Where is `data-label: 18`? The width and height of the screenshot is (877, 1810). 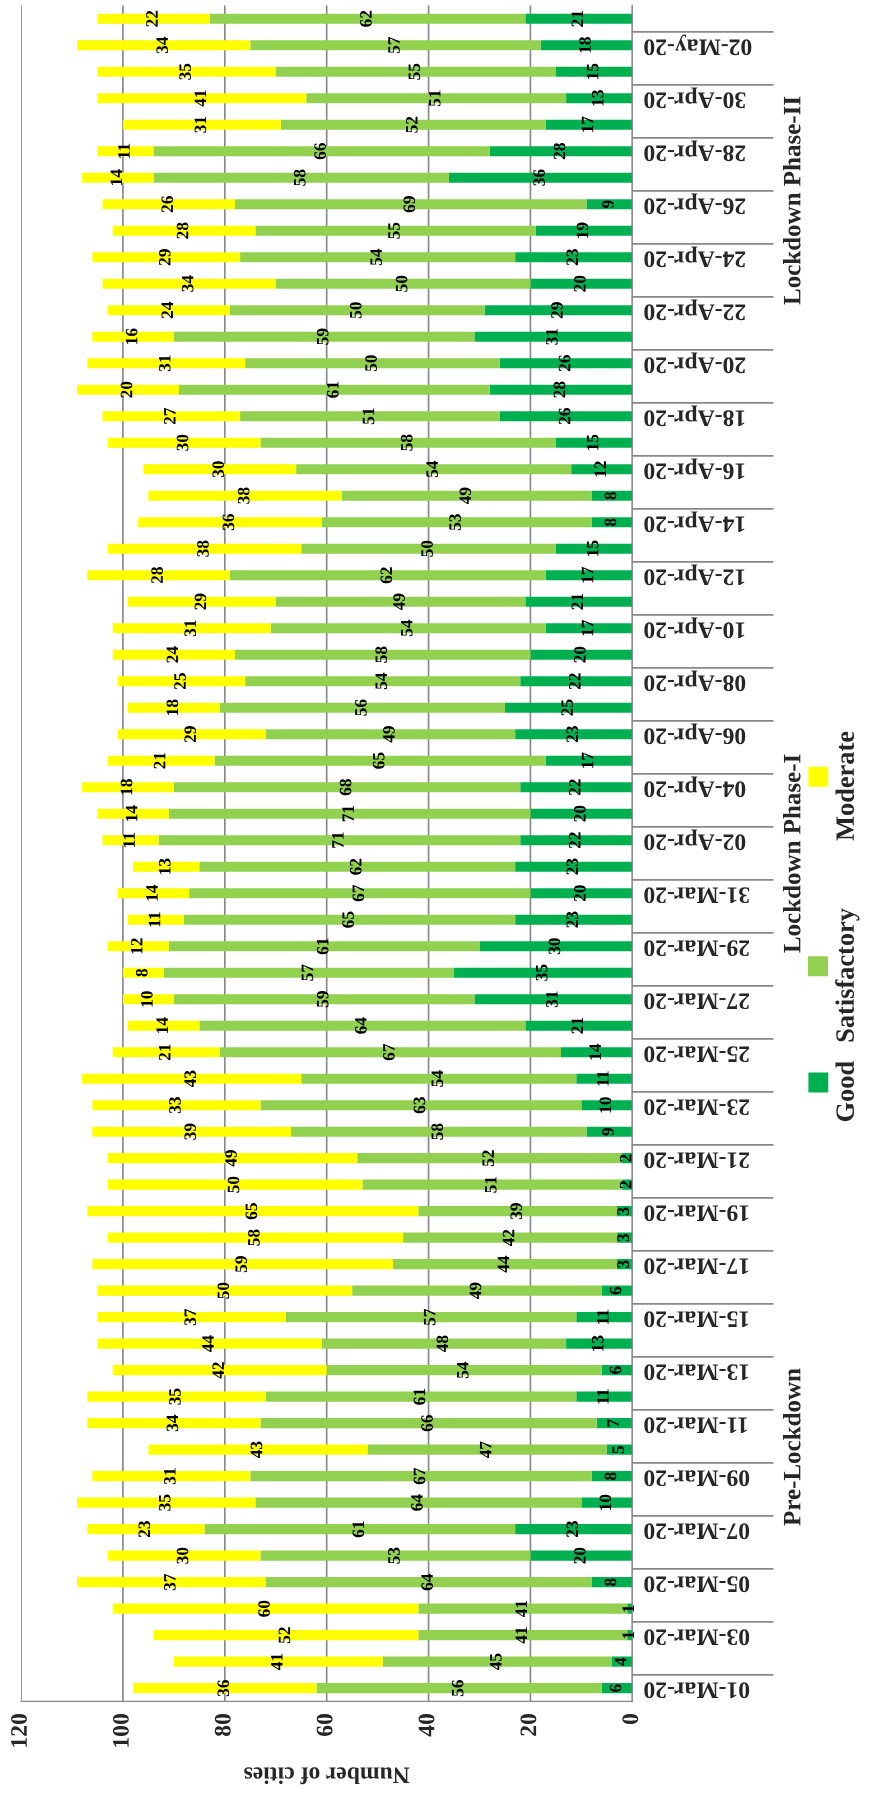
data-label: 18 is located at coordinates (585, 45).